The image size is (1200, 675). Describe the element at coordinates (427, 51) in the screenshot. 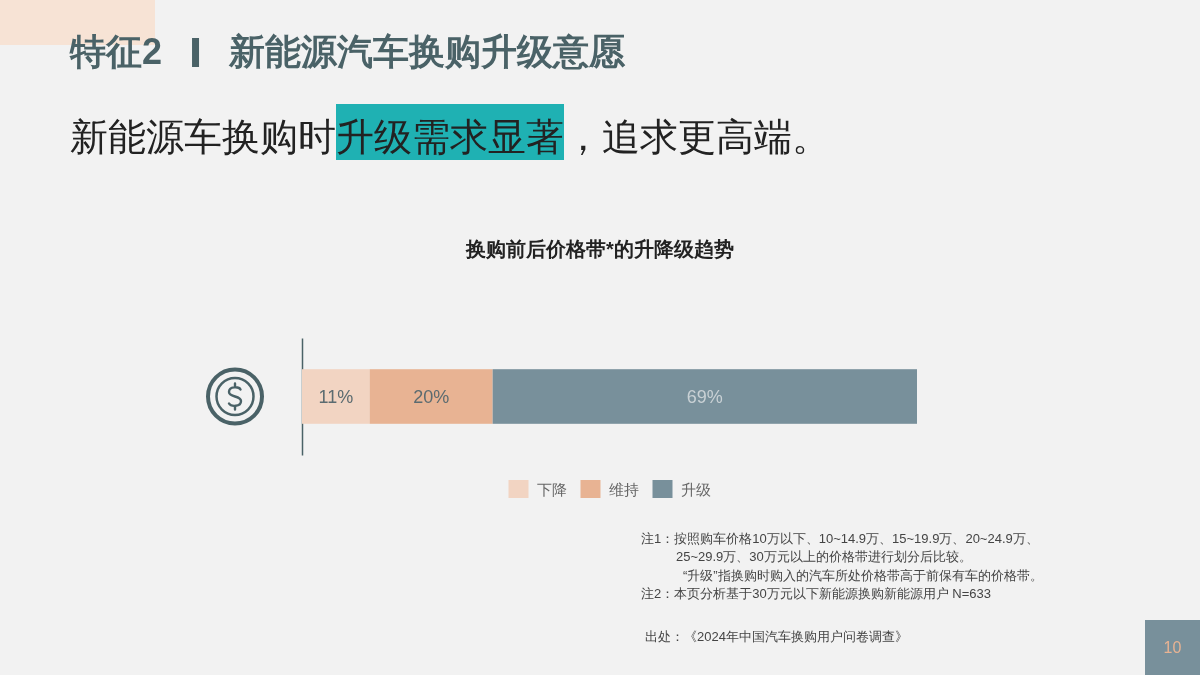

I see `text: 新能源汽车换购升级意愿` at that location.